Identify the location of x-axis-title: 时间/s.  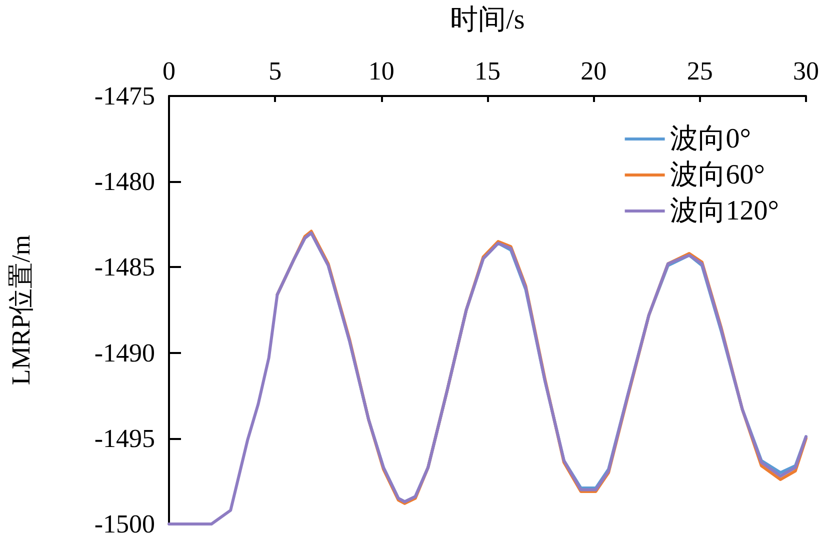
(487, 20).